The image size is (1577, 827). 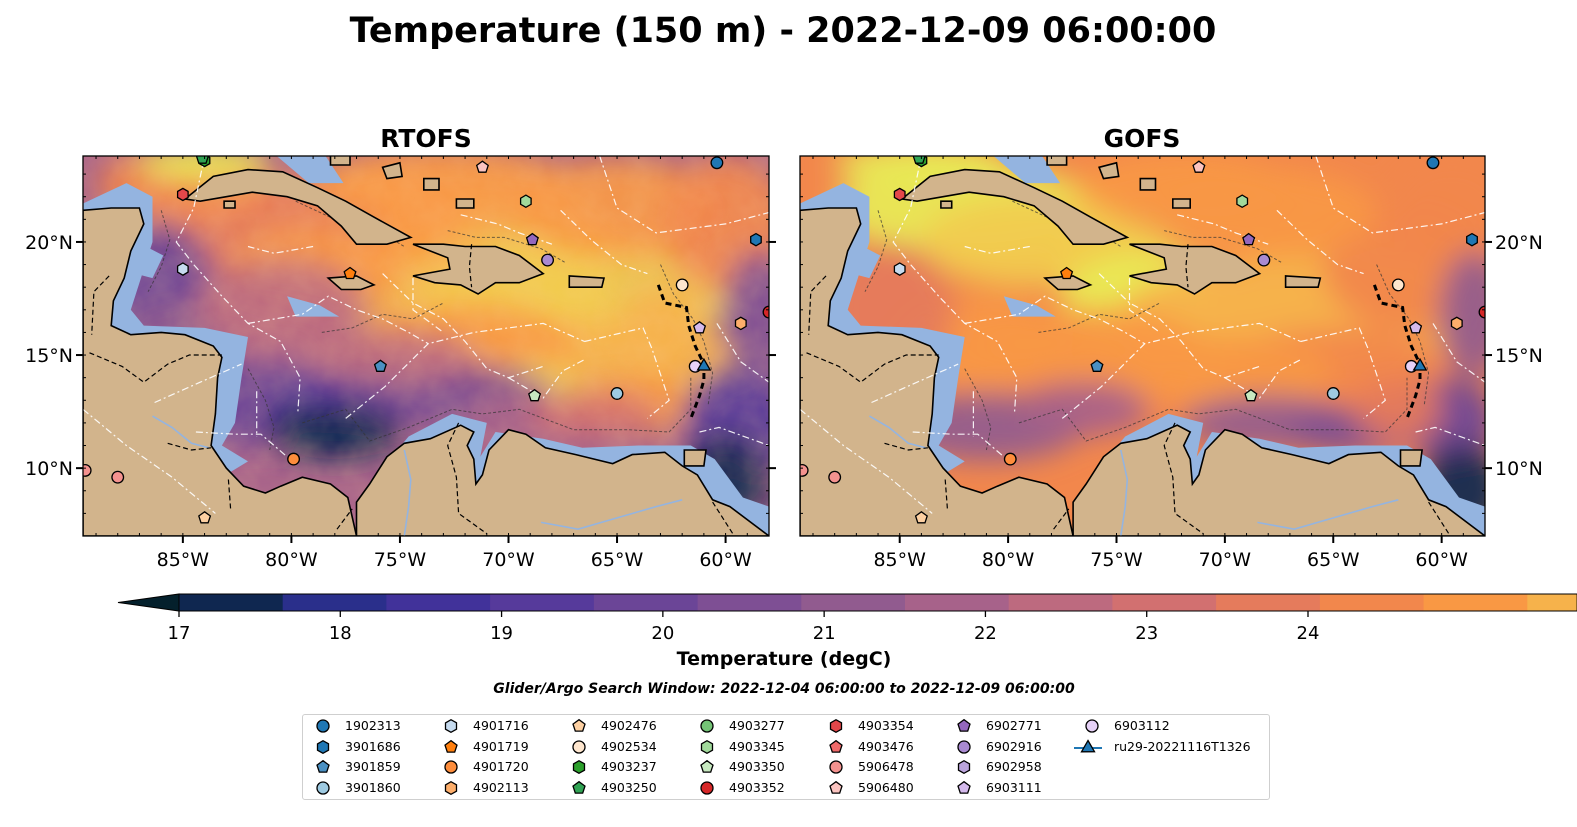 I want to click on lon-tick-label: 80°W, so click(x=291, y=560).